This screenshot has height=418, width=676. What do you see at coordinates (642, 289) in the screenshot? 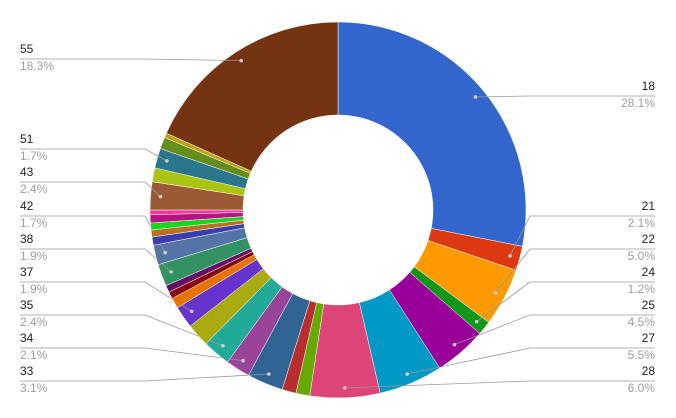
I see `slice-percent: 1.2%` at bounding box center [642, 289].